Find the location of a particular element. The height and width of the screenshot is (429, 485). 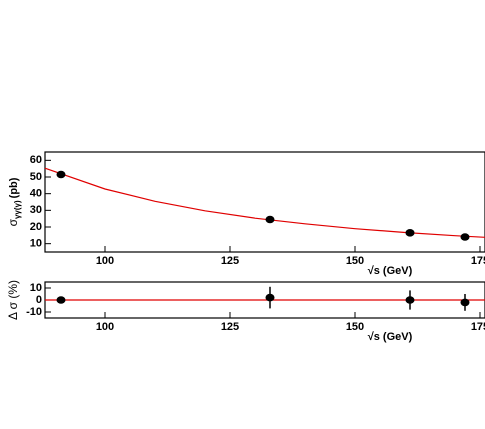

y-tick-label: -10 is located at coordinates (34, 312).